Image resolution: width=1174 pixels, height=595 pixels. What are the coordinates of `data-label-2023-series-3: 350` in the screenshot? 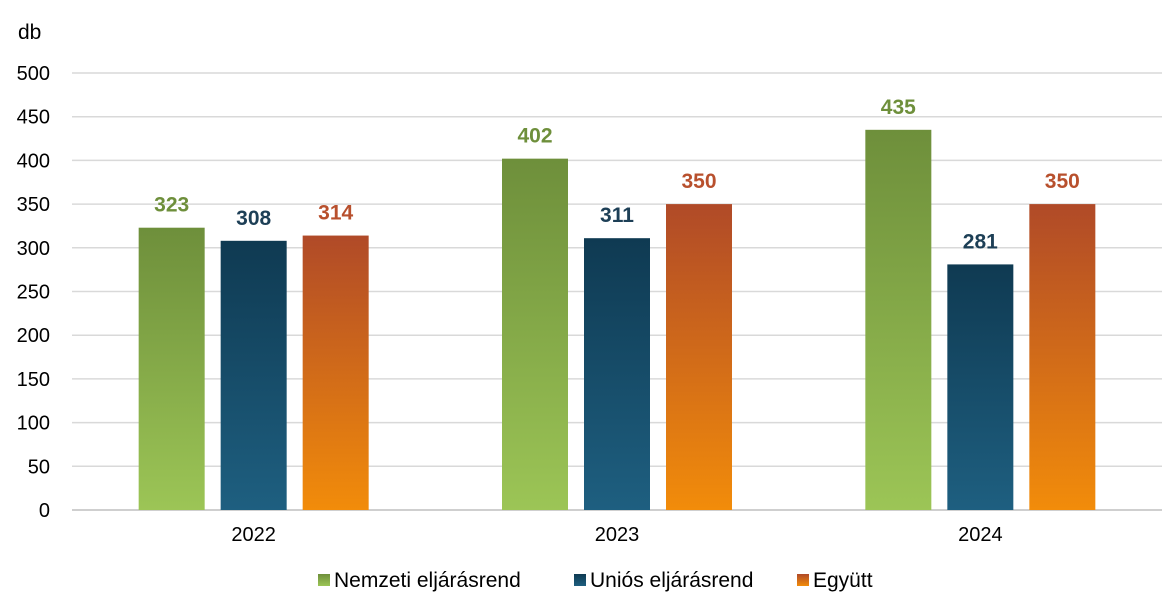 It's located at (698, 181).